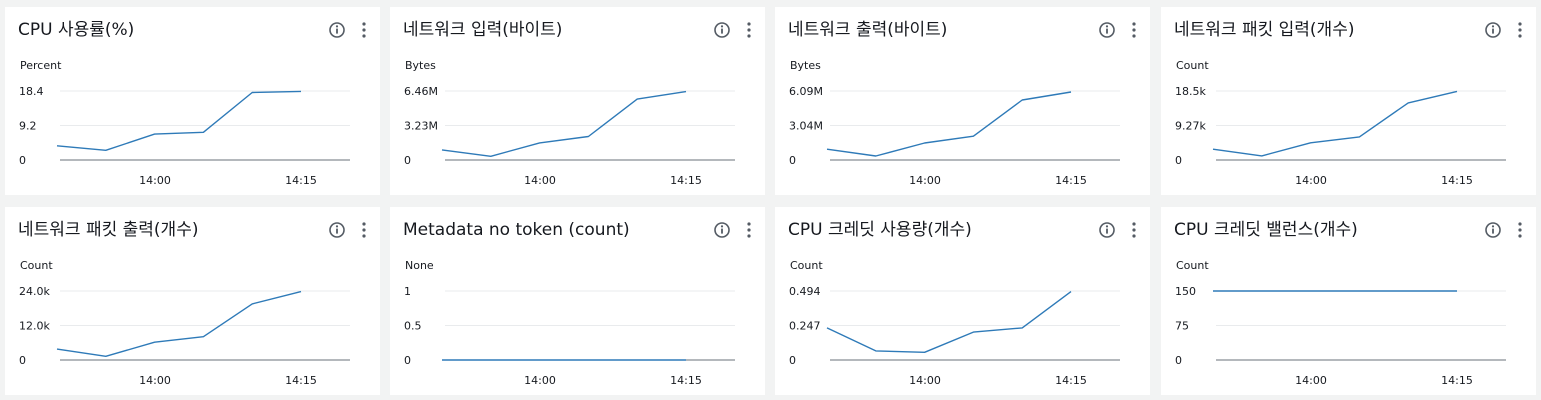 Image resolution: width=1541 pixels, height=400 pixels. I want to click on y-tick-label: 6.09M, so click(806, 91).